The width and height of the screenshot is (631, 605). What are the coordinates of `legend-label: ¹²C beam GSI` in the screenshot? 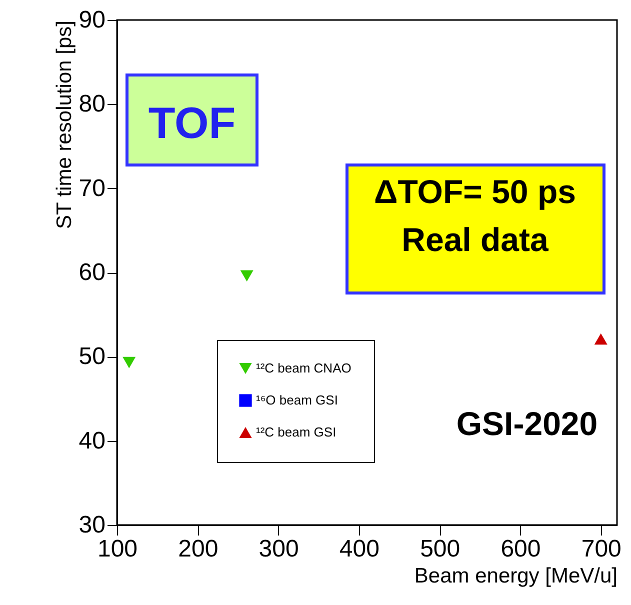 It's located at (296, 432).